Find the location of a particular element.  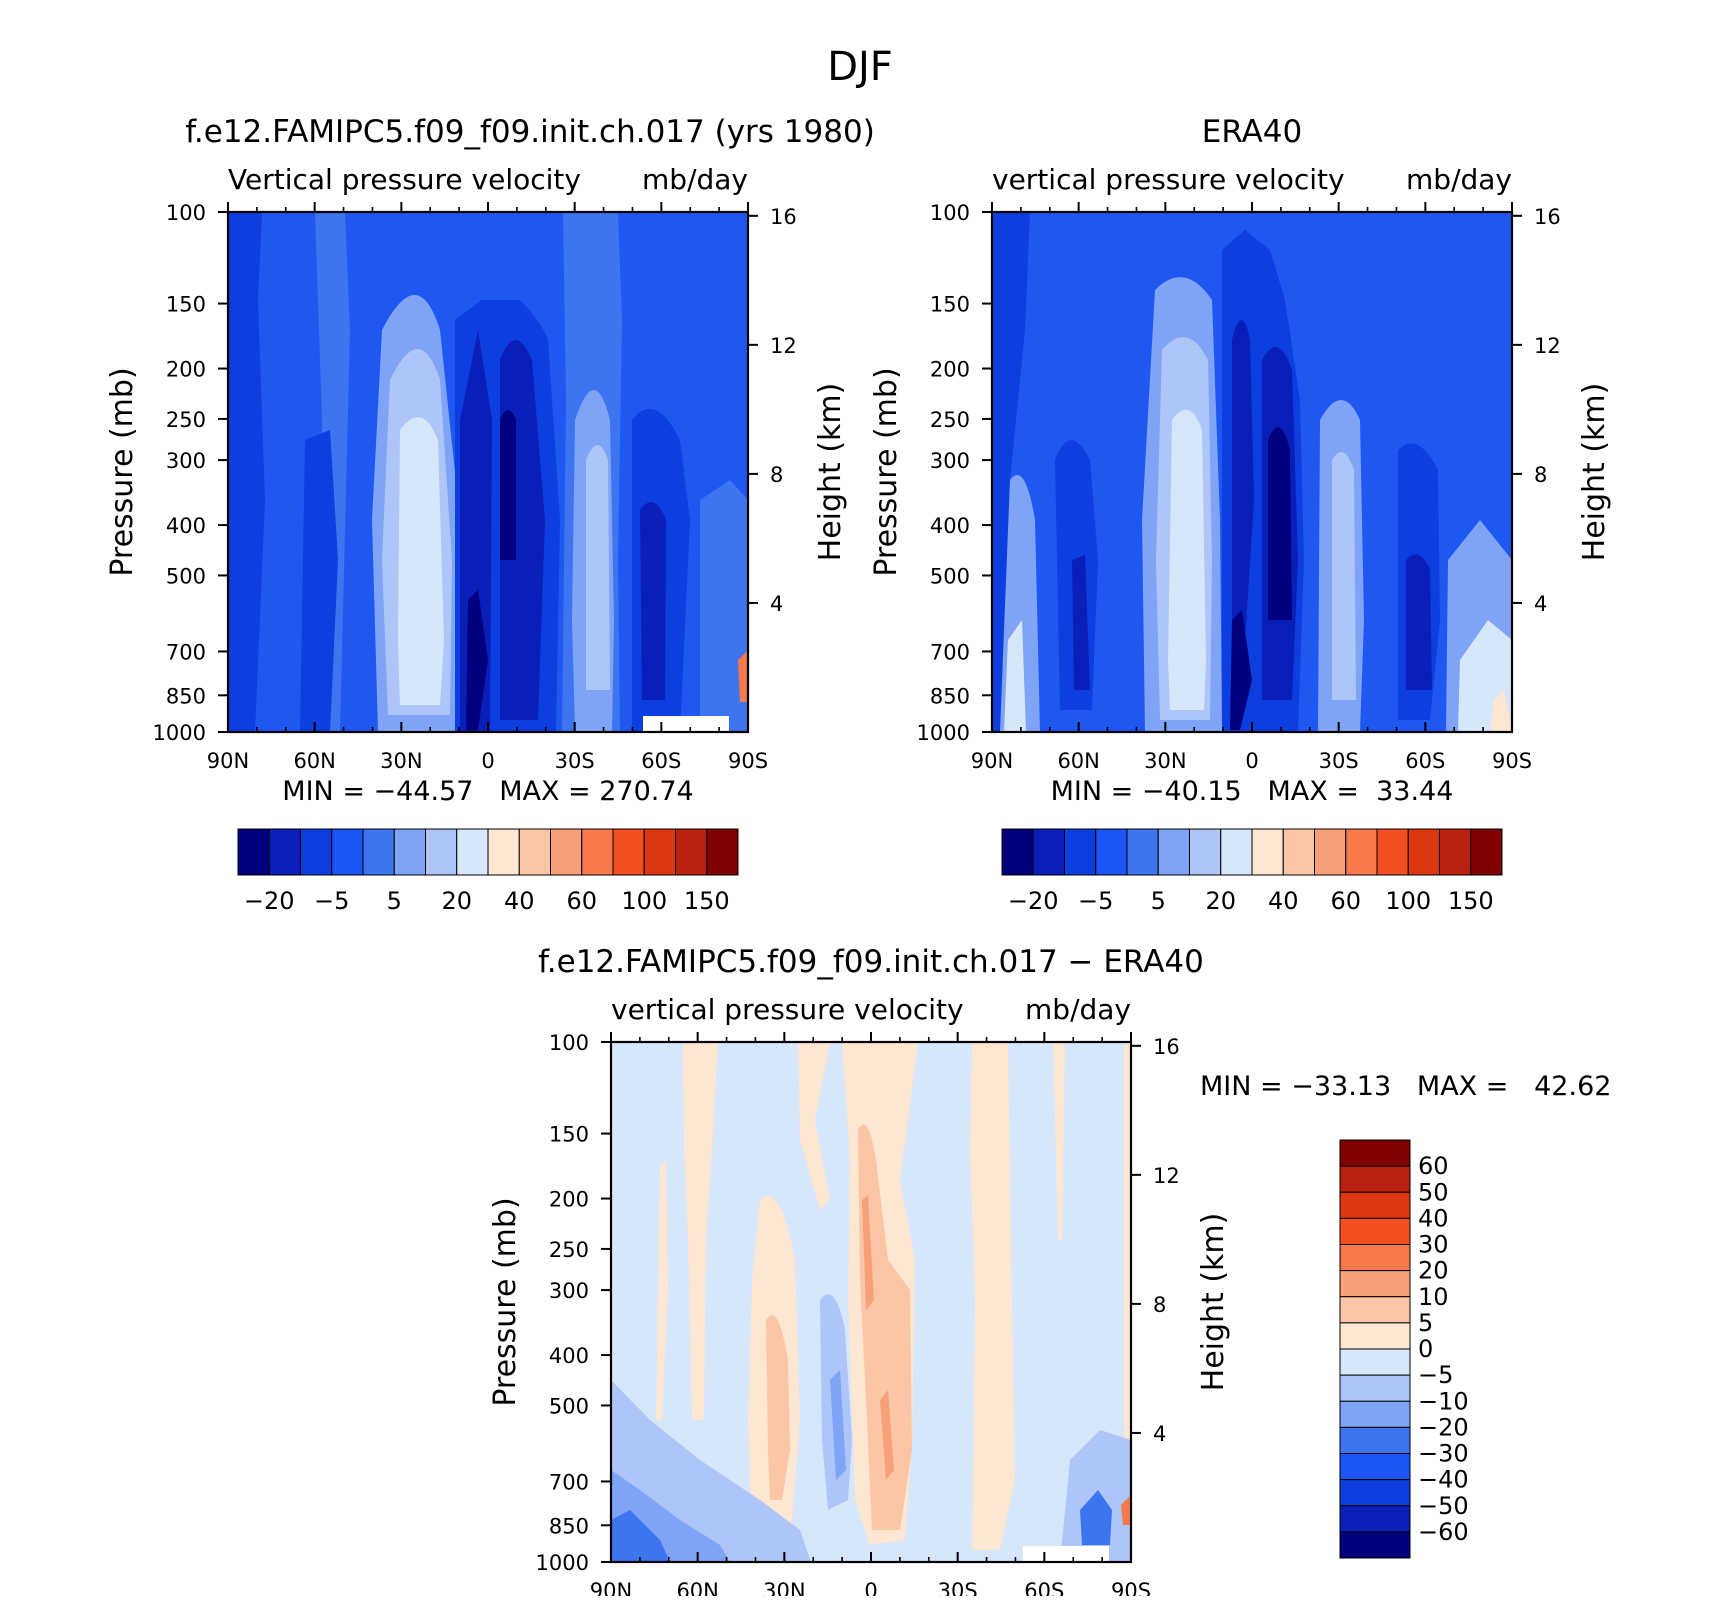

x-tick-label: 30S is located at coordinates (1339, 761).